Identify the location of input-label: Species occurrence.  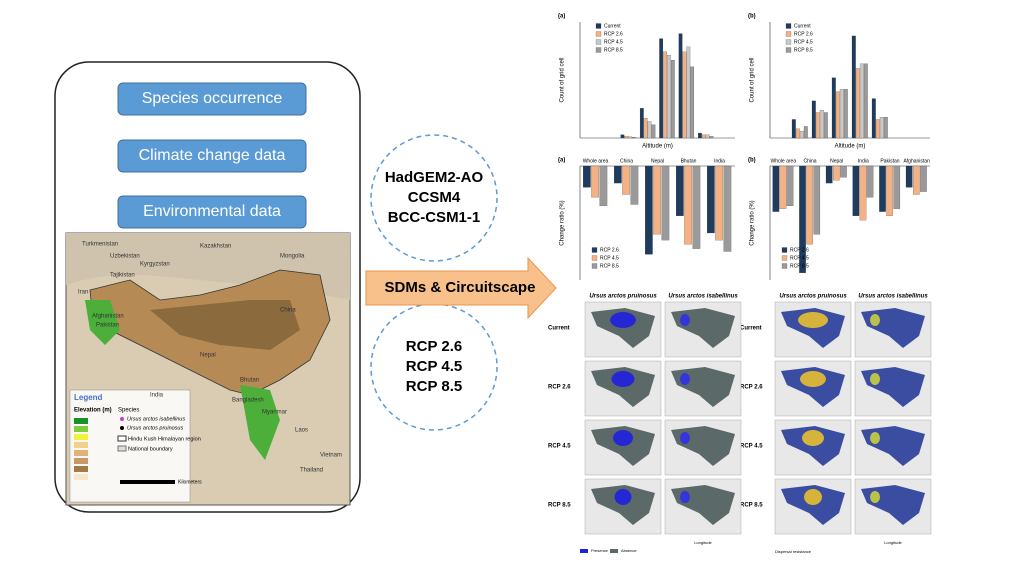
(212, 98).